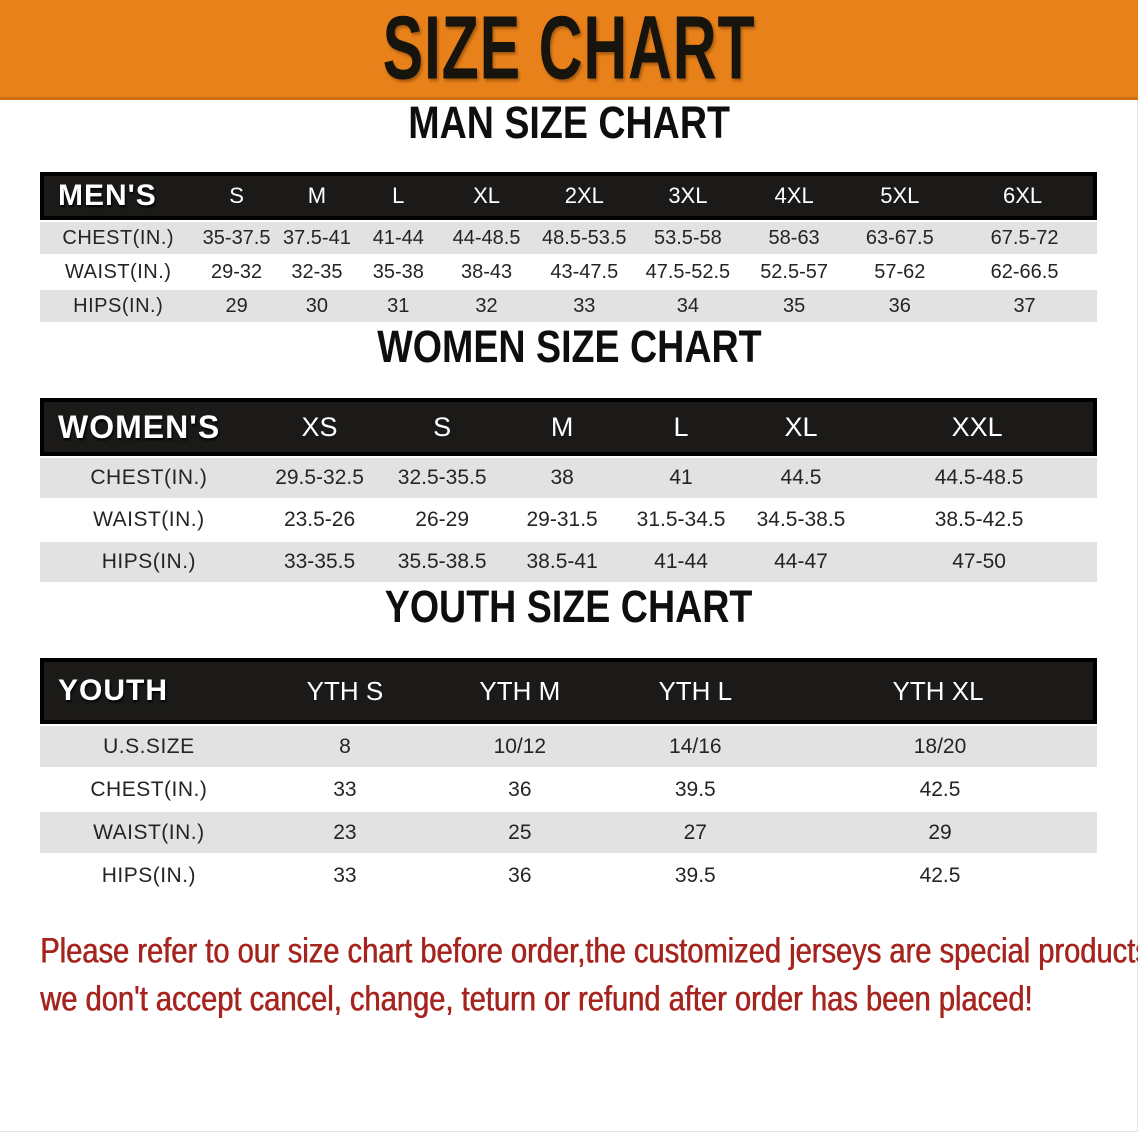  What do you see at coordinates (442, 520) in the screenshot?
I see `cell-value: 26-29` at bounding box center [442, 520].